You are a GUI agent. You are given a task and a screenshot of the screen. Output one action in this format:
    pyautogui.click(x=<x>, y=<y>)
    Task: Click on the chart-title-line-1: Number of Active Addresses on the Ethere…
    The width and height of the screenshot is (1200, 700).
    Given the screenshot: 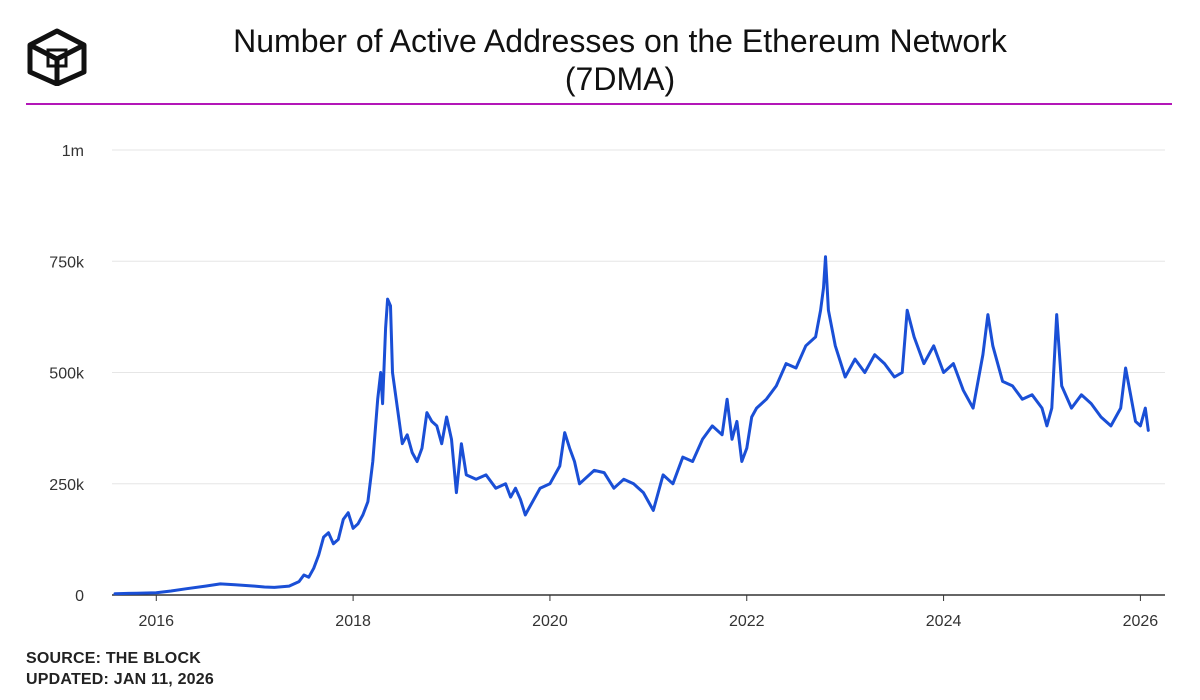 What is the action you would take?
    pyautogui.click(x=620, y=41)
    